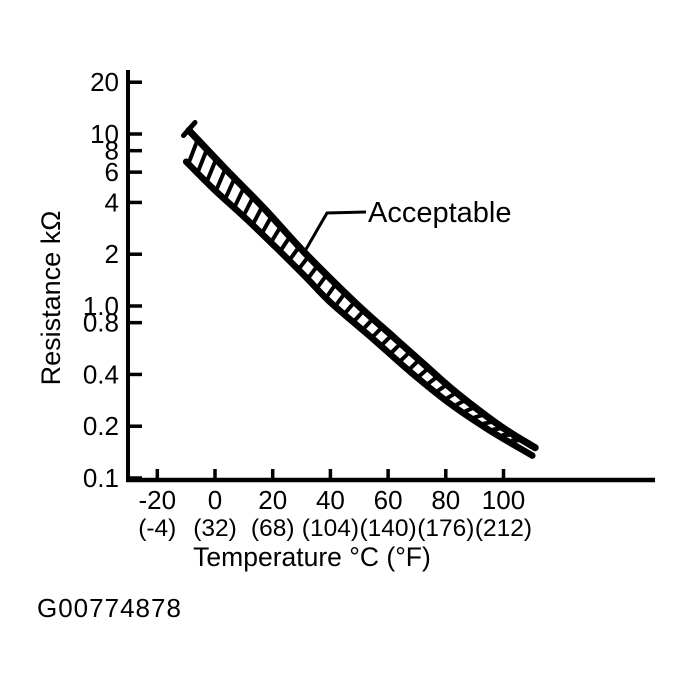 This screenshot has height=690, width=691. I want to click on upper-curve-start-cap, so click(189, 129).